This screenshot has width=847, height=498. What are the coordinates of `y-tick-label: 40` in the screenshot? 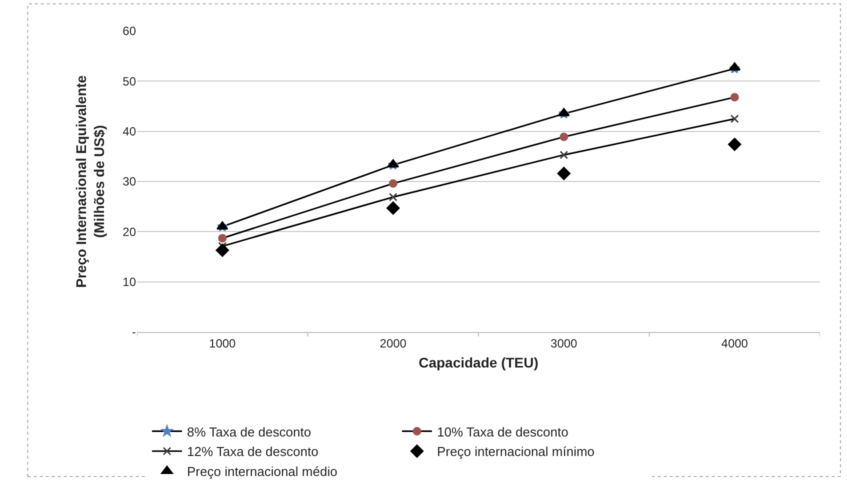 It's located at (129, 131).